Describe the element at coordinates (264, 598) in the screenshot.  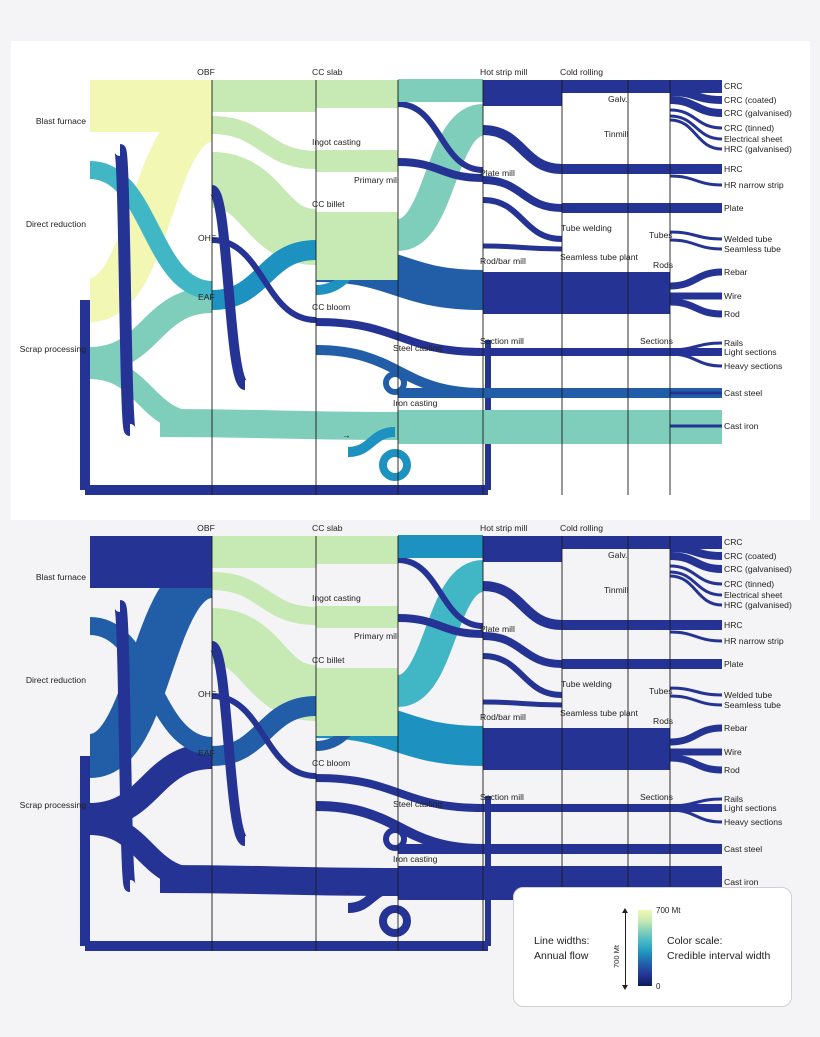
I see `flow-obf-to-ingot` at that location.